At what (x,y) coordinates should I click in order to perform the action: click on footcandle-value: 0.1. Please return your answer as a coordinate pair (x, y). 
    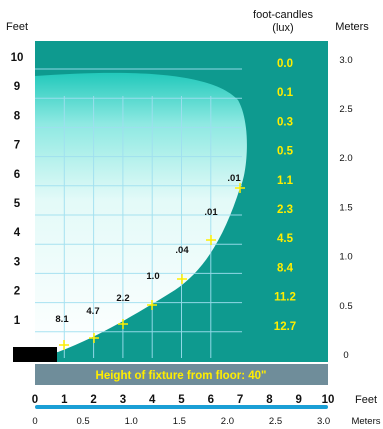
    Looking at the image, I should click on (285, 93).